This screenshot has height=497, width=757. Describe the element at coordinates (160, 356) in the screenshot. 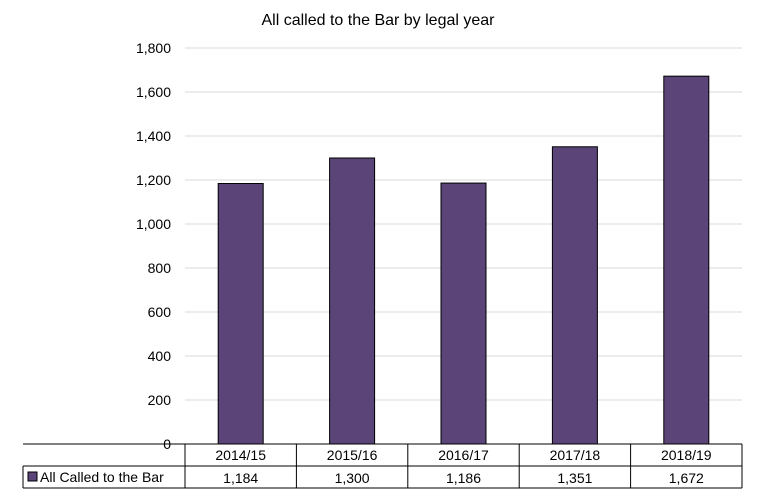

I see `y-tick-label: 400` at that location.